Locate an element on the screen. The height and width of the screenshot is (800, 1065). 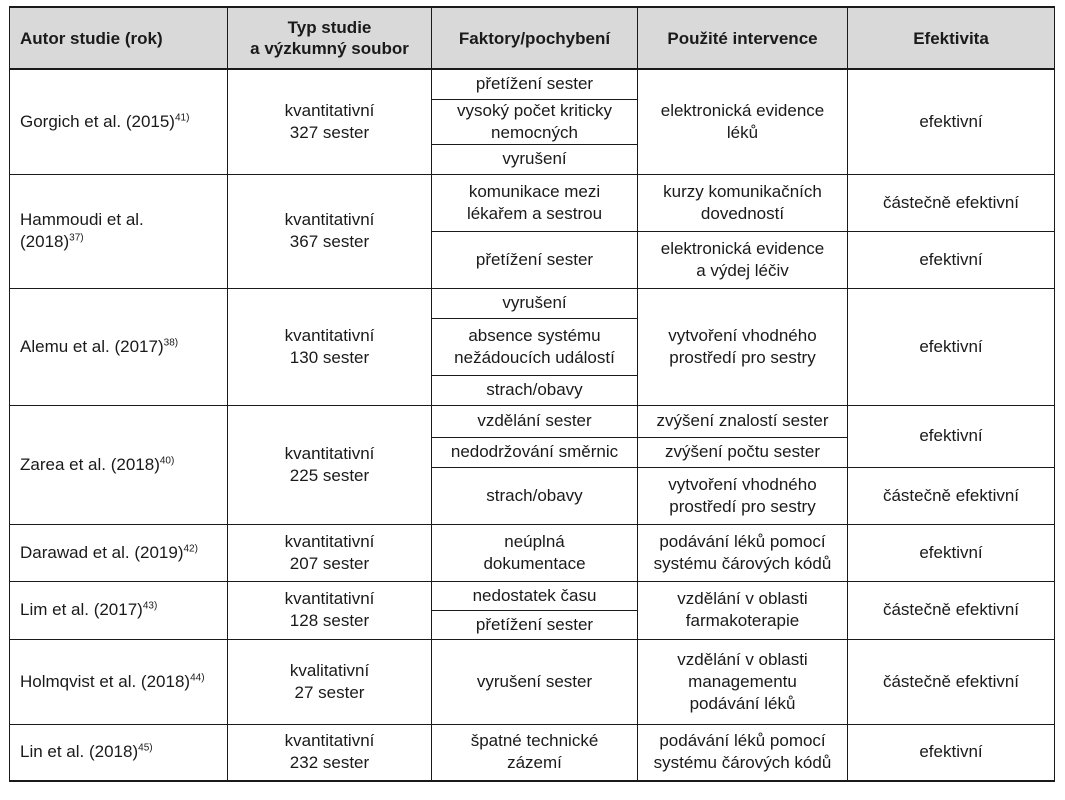
factor-cell: komunikace mezi lékařem a sestrou is located at coordinates (534, 202).